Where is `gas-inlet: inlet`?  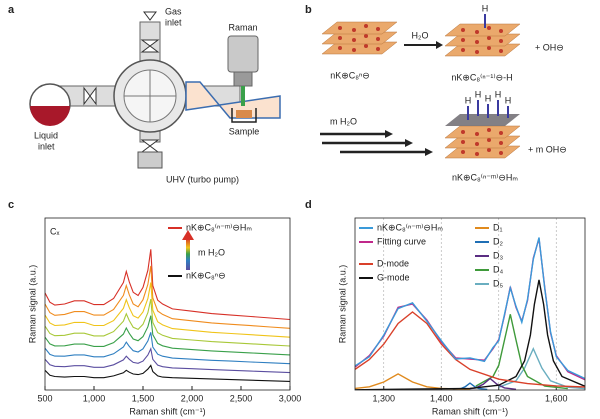 gas-inlet: inlet is located at coordinates (173, 22).